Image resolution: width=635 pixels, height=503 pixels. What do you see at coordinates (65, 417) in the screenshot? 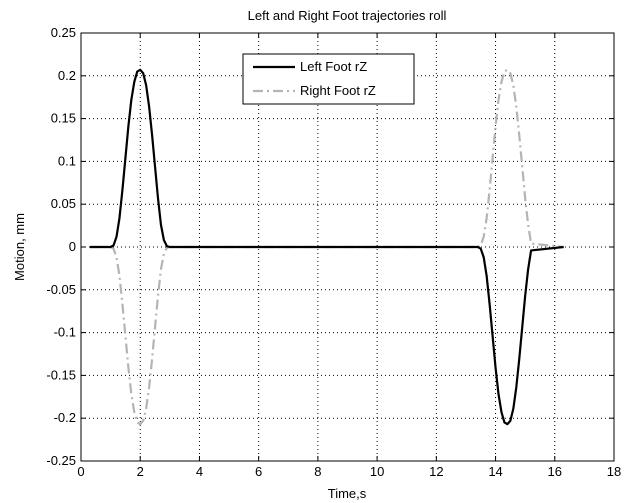
I see `y-tick-label: -0.2` at bounding box center [65, 417].